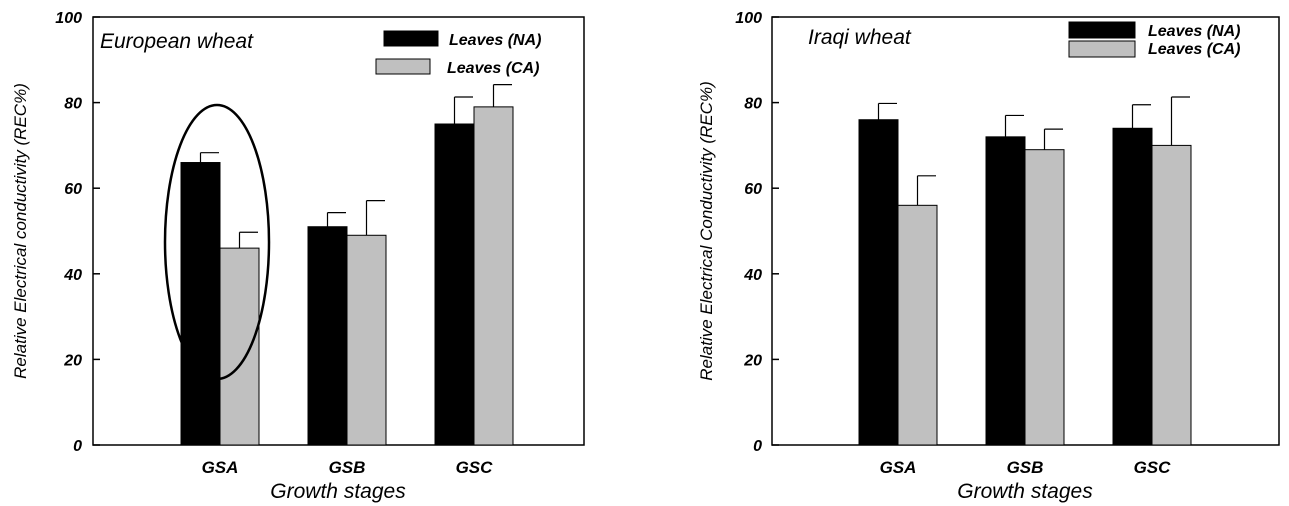  Describe the element at coordinates (860, 37) in the screenshot. I see `chart-annotation: Iraqi wheat` at that location.